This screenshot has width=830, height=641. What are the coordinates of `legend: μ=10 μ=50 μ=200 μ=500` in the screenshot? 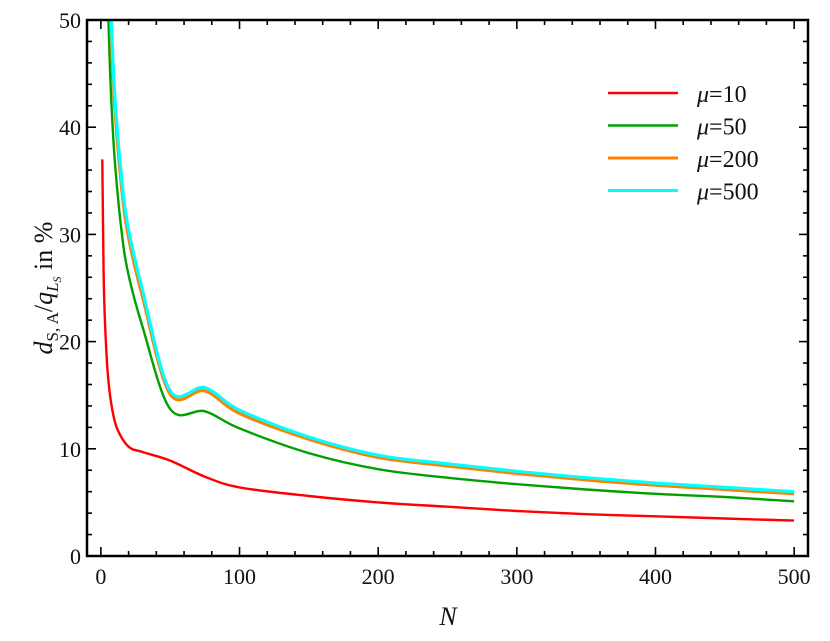 It's located at (683, 144).